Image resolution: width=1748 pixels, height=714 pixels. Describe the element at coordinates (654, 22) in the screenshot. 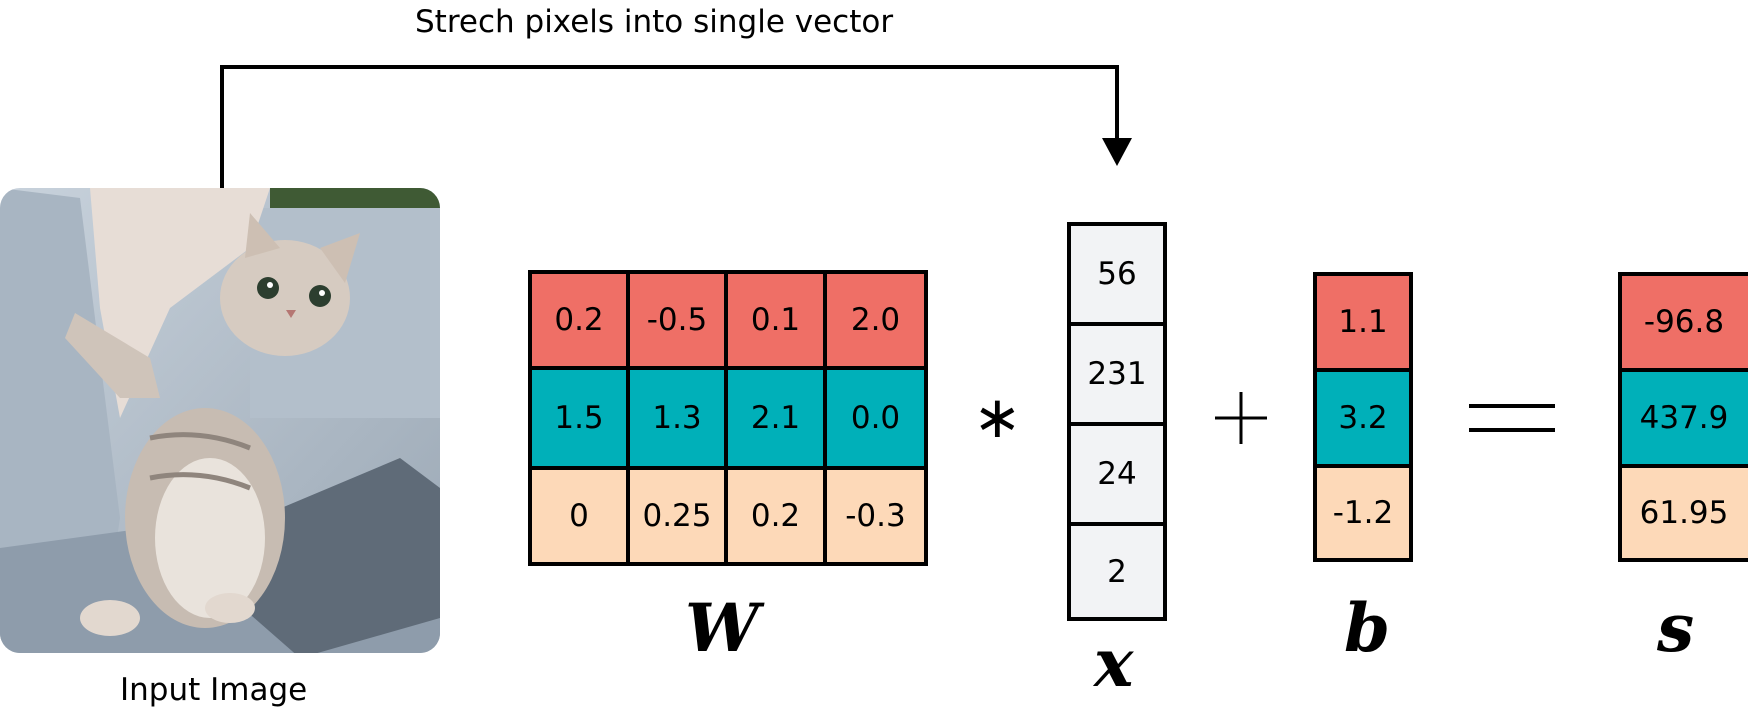

I see `arrow-label: Strech pixels into single vector` at that location.